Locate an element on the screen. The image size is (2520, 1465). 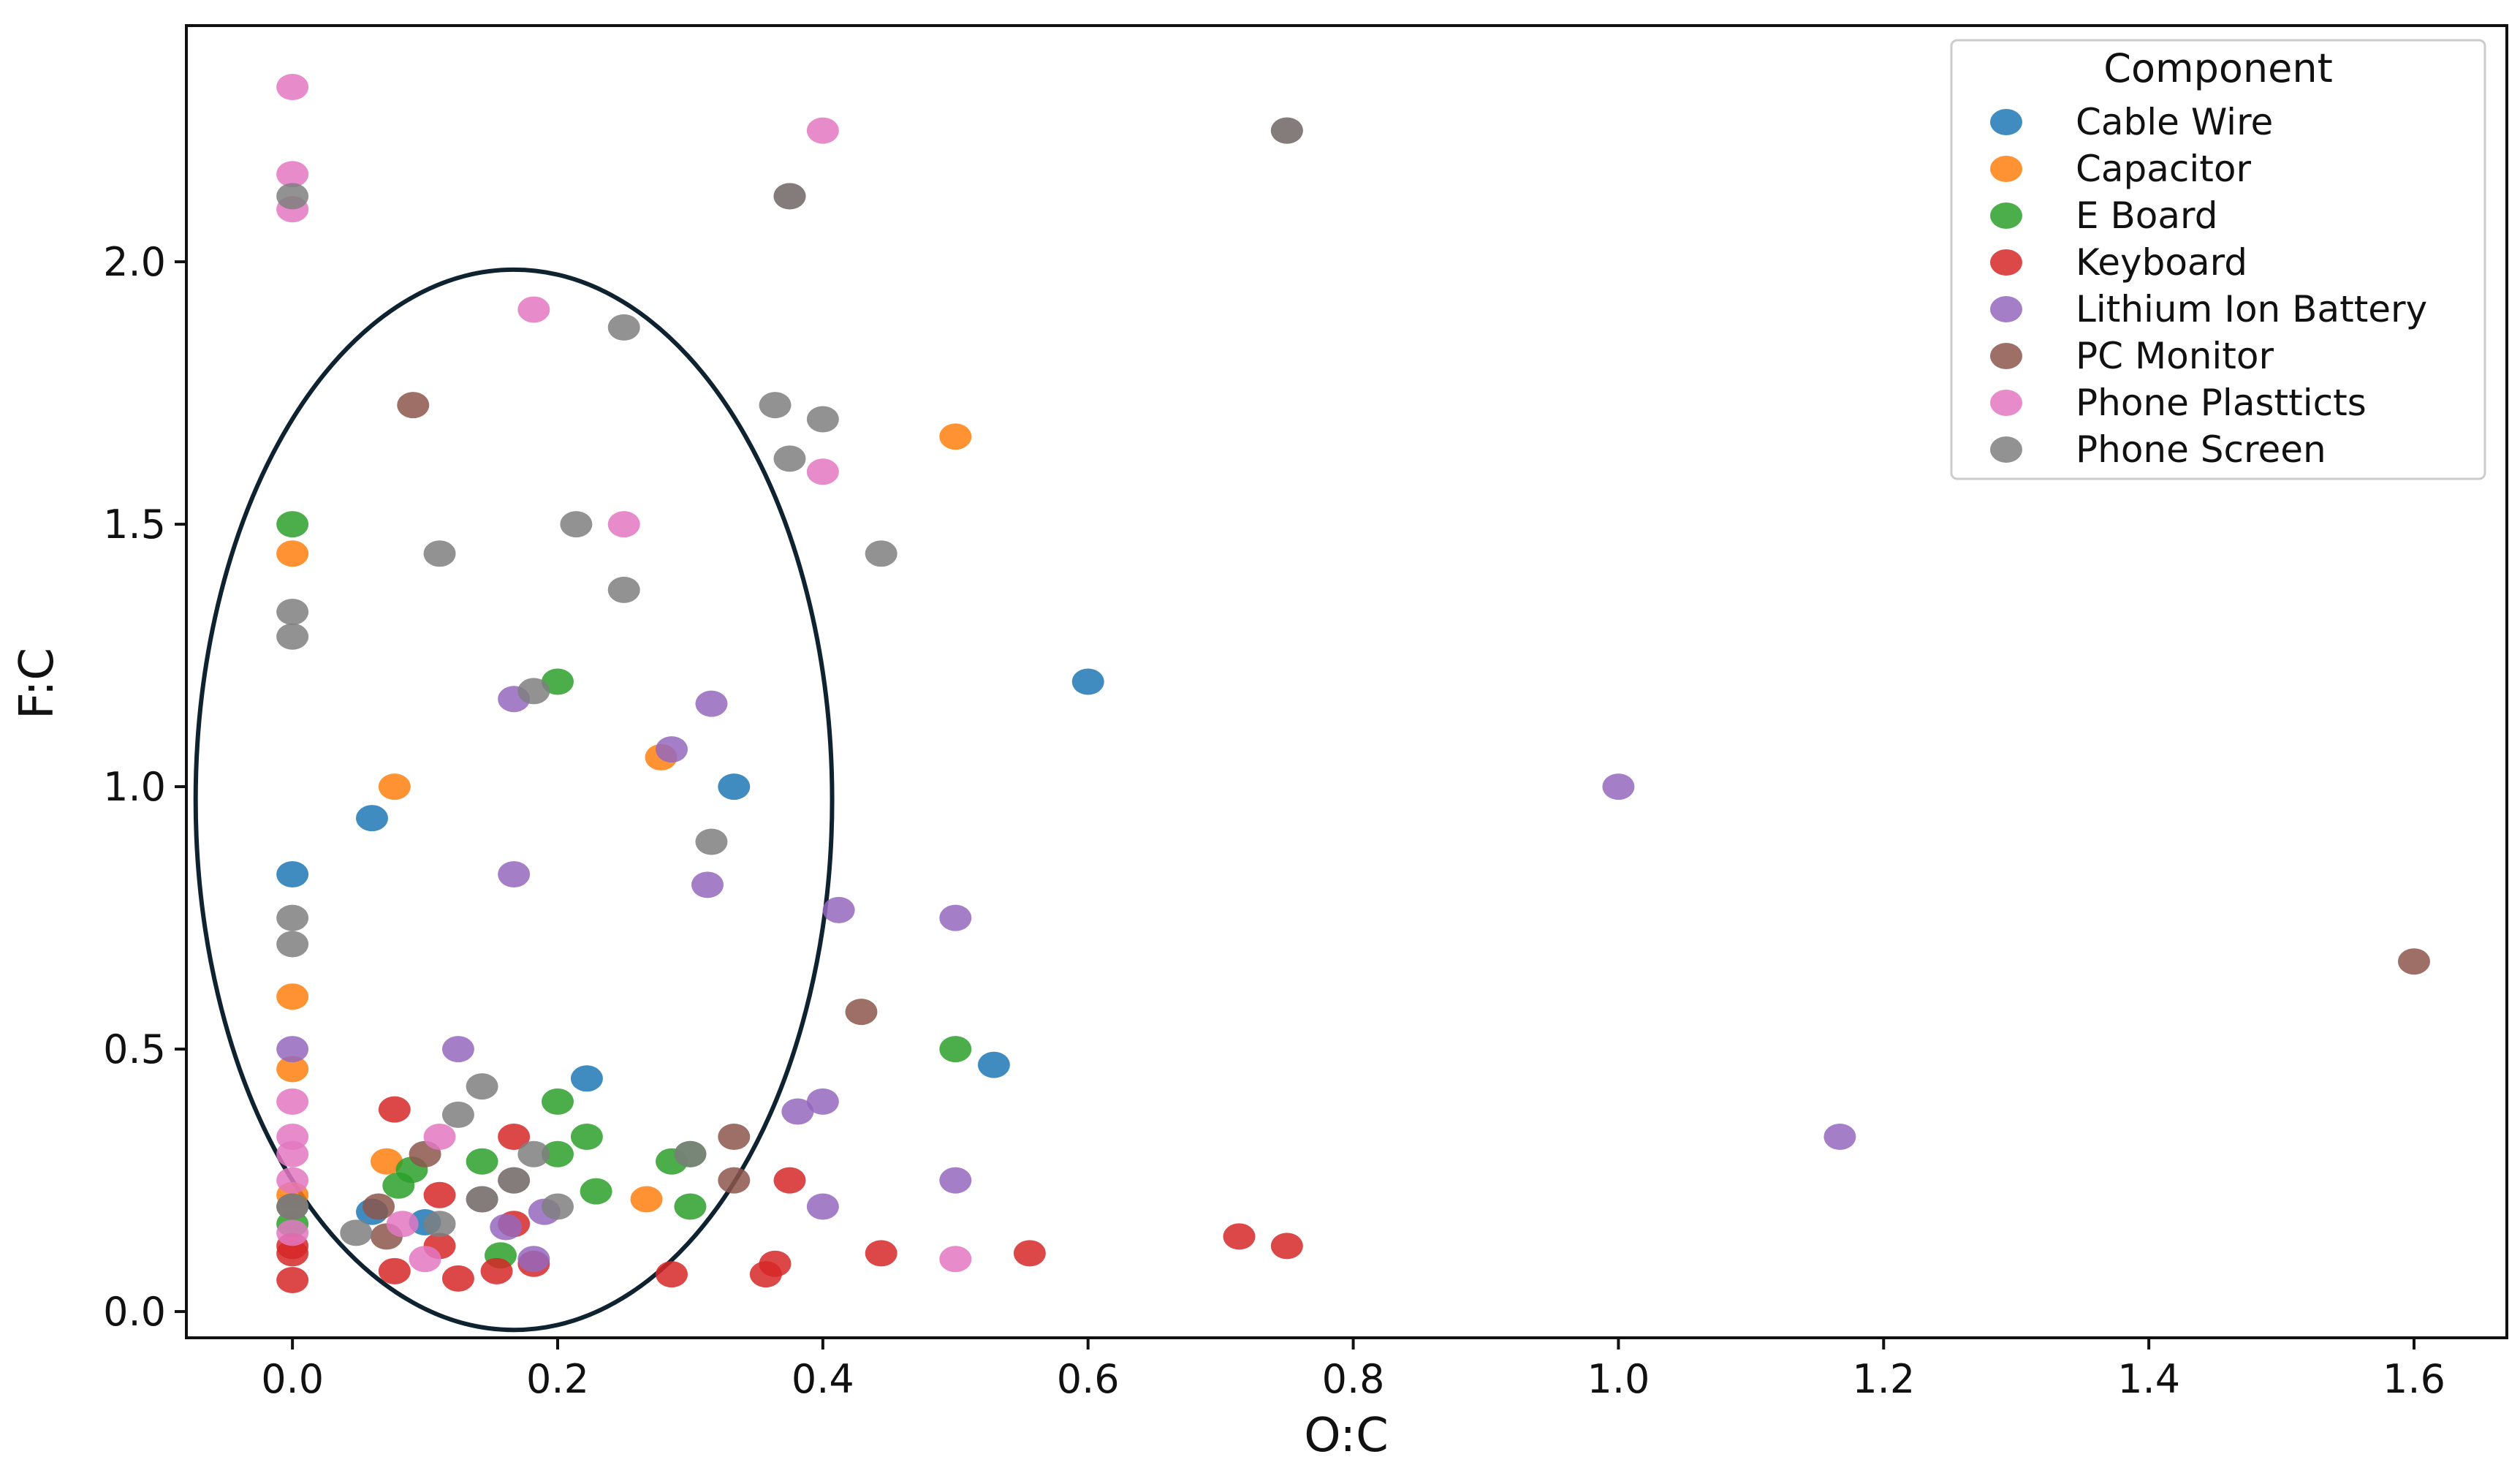
legend-label: Capacitor is located at coordinates (2164, 169).